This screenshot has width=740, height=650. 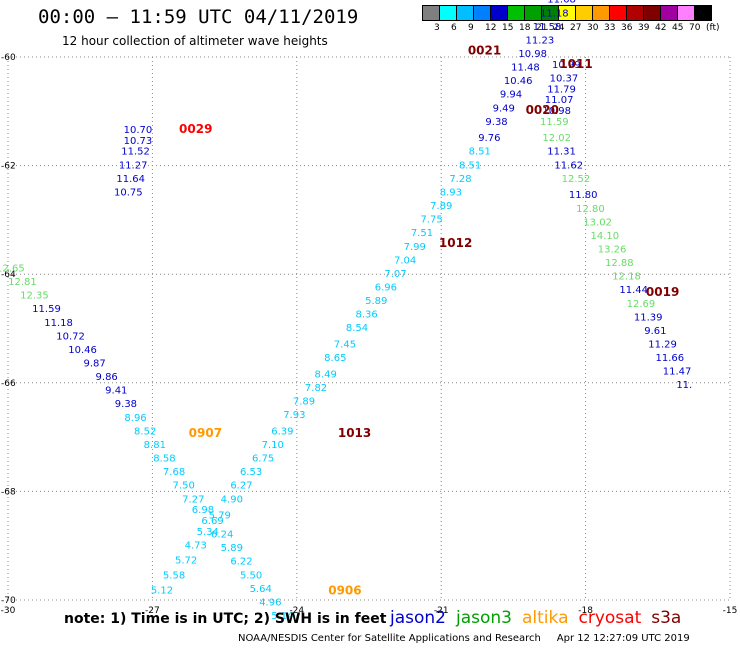 What do you see at coordinates (212, 521) in the screenshot?
I see `data-label: 6.69` at bounding box center [212, 521].